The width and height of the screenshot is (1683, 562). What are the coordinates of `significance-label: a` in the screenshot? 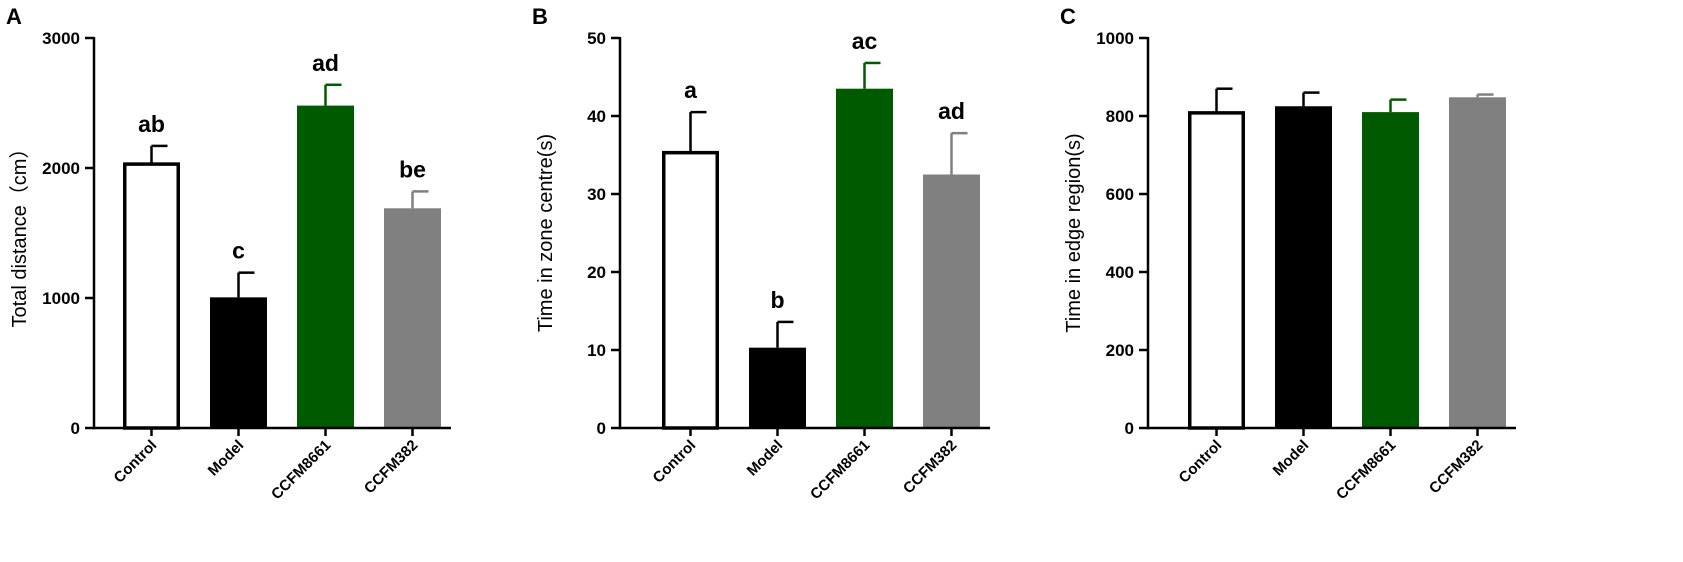 It's located at (690, 90).